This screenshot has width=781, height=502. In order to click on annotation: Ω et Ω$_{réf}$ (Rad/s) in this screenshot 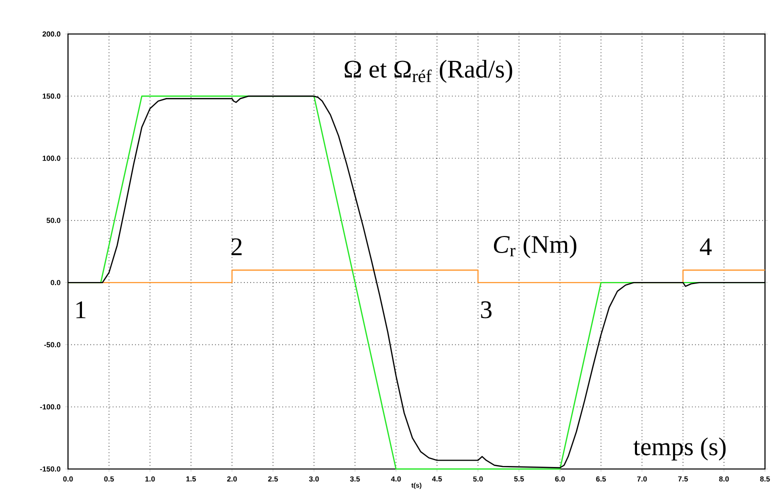, I will do `click(428, 71)`.